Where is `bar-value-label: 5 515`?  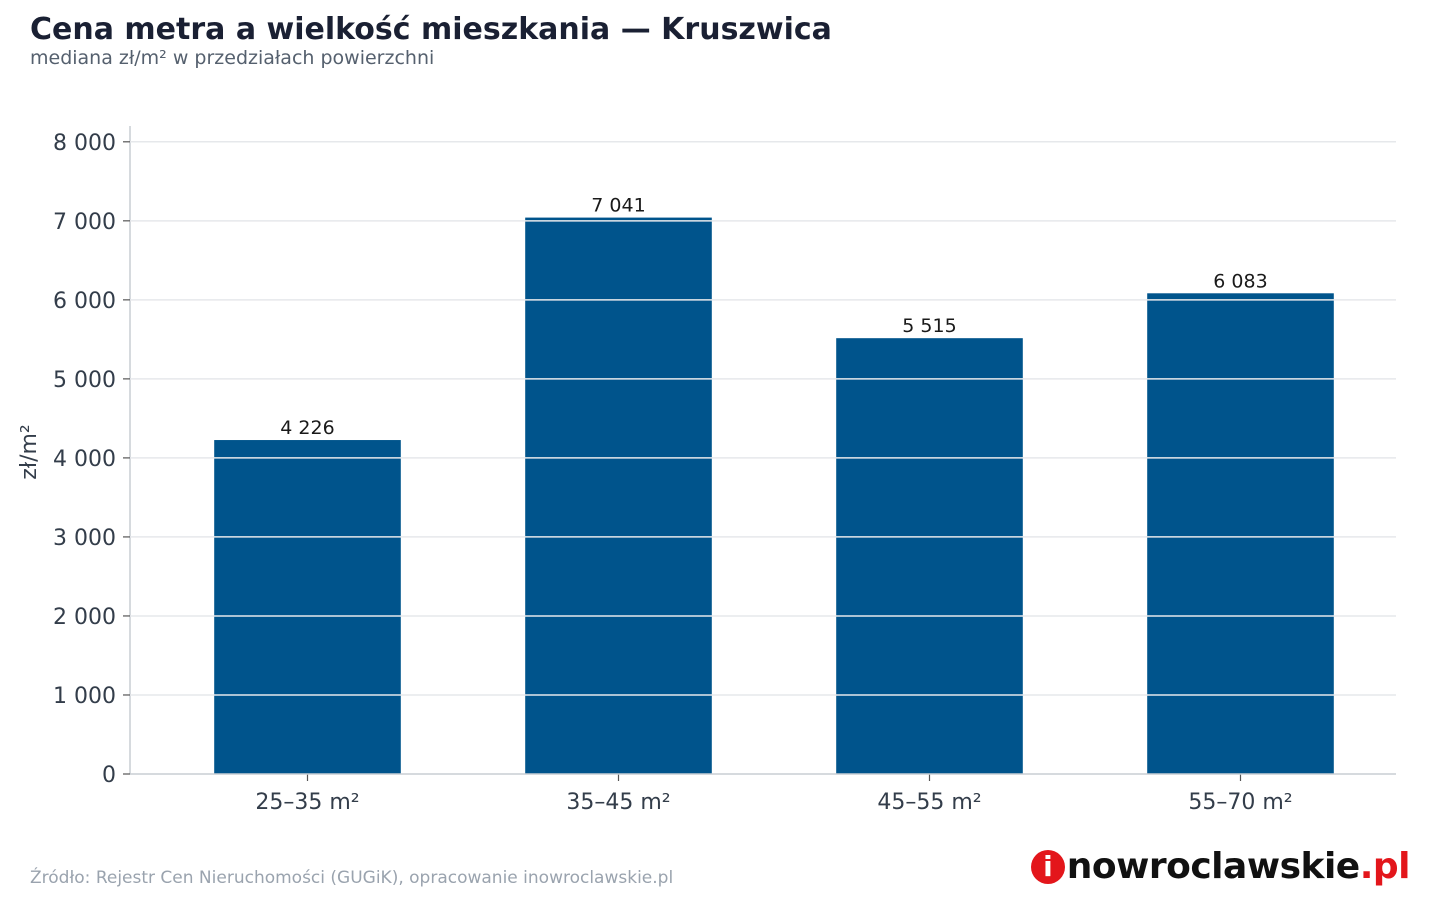
bar-value-label: 5 515 is located at coordinates (929, 326).